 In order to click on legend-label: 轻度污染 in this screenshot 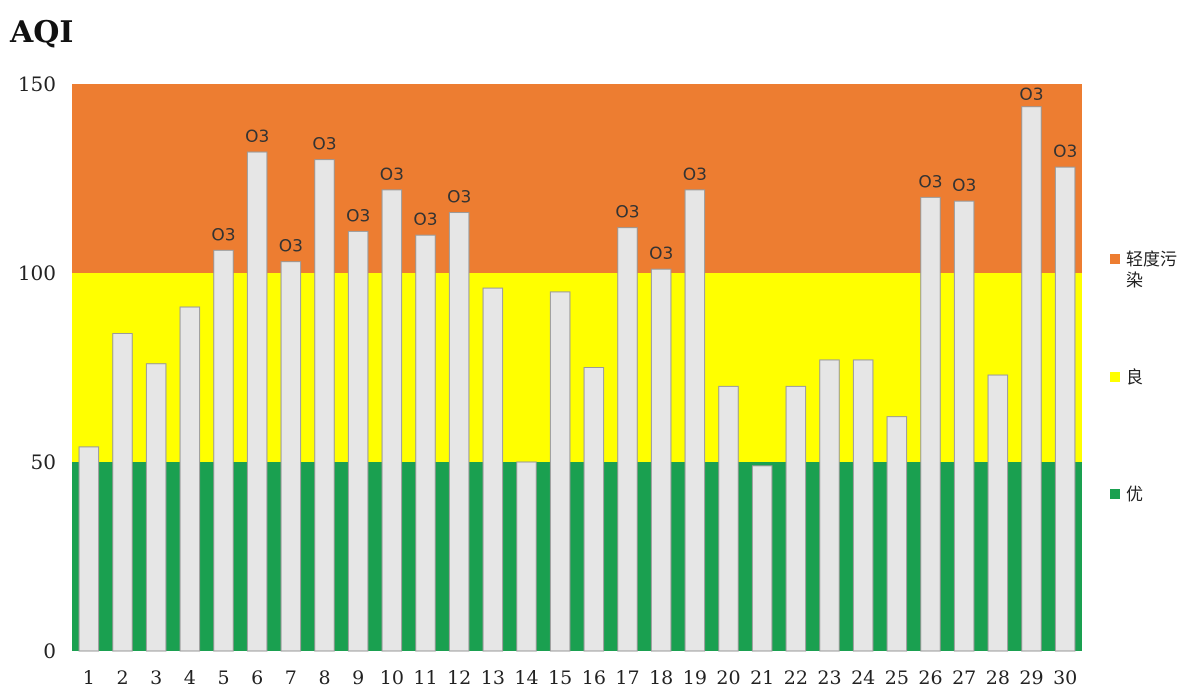, I will do `click(1151, 270)`.